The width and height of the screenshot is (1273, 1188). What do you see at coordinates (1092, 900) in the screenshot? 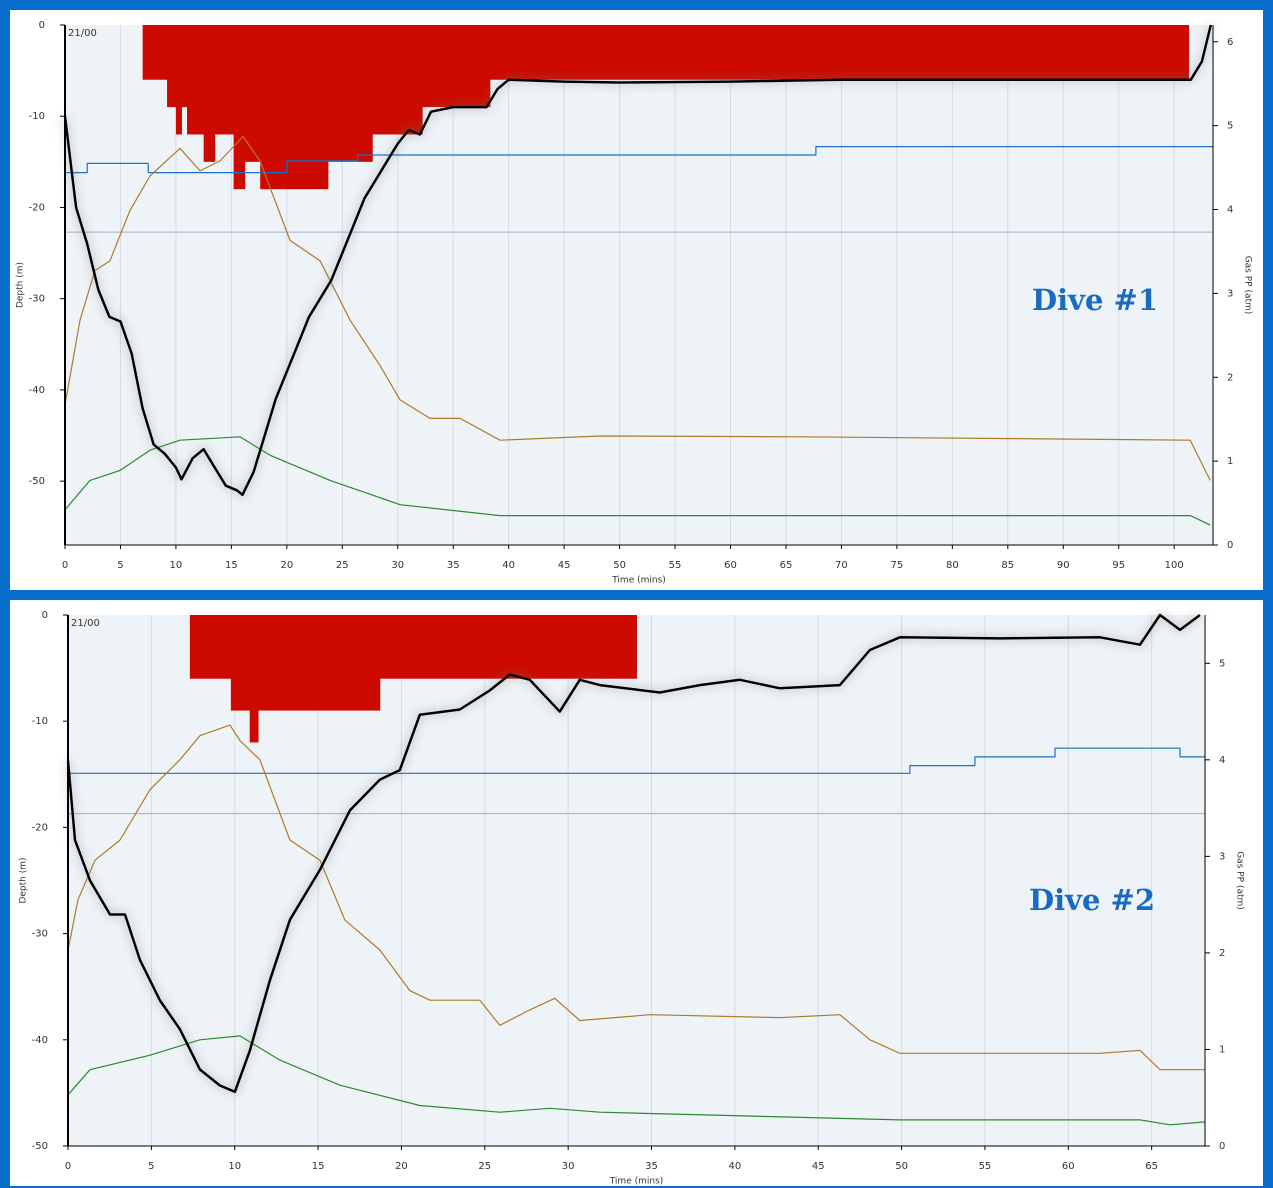
I see `annotation: Dive #2` at bounding box center [1092, 900].